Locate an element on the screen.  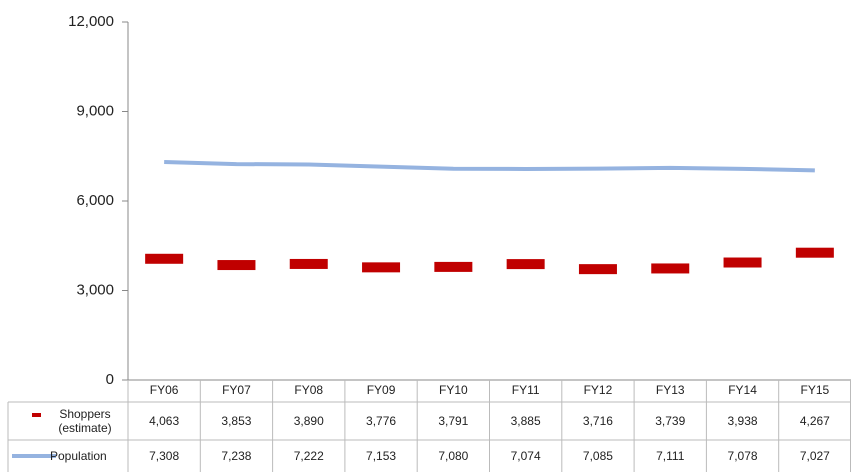
x-tick-label: FY09 is located at coordinates (381, 390).